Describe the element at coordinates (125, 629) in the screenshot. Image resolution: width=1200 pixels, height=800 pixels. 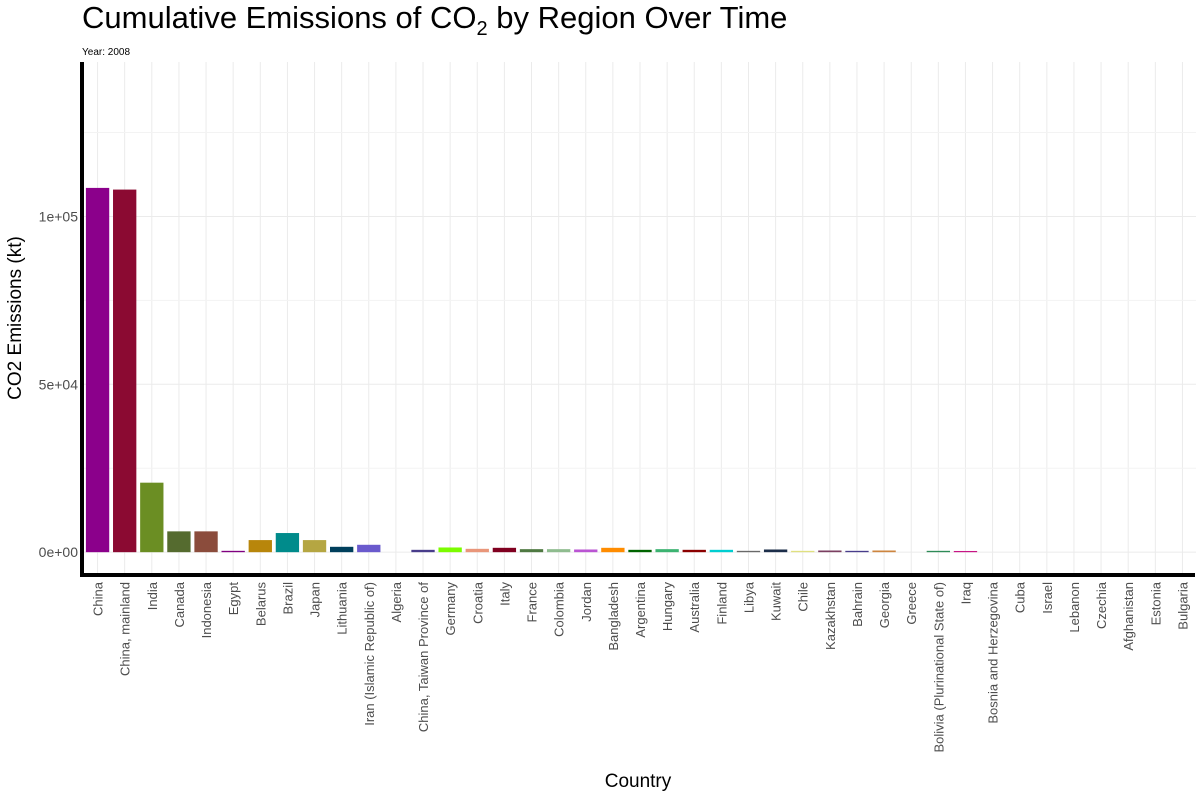
I see `x-tick-label: China, mainland` at that location.